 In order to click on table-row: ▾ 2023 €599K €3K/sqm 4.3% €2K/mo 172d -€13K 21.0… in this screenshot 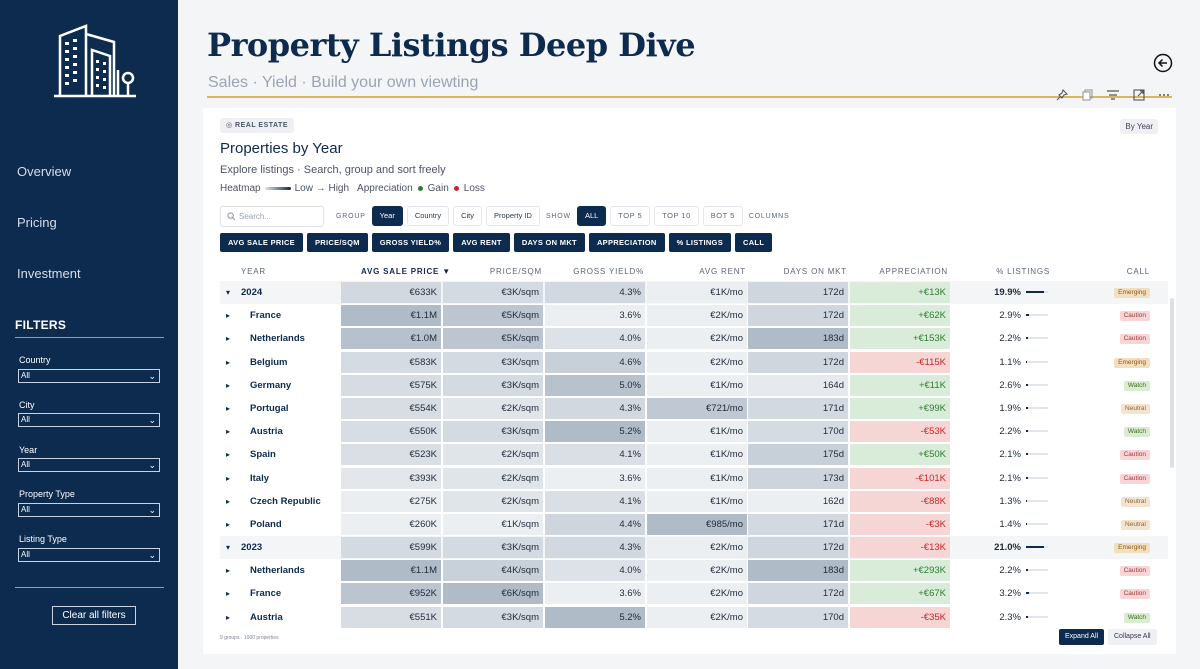, I will do `click(694, 548)`.